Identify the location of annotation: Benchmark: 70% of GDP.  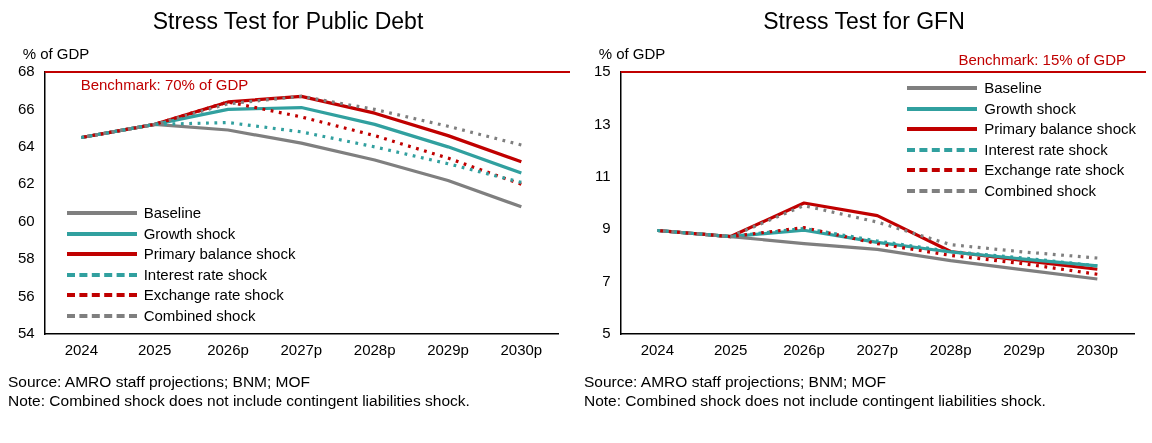
(164, 84).